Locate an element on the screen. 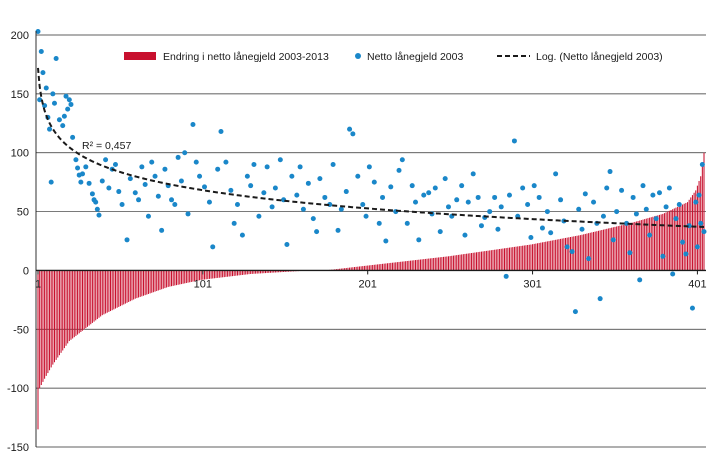  r-squared-annotation: R² = 0,457 is located at coordinates (106, 146).